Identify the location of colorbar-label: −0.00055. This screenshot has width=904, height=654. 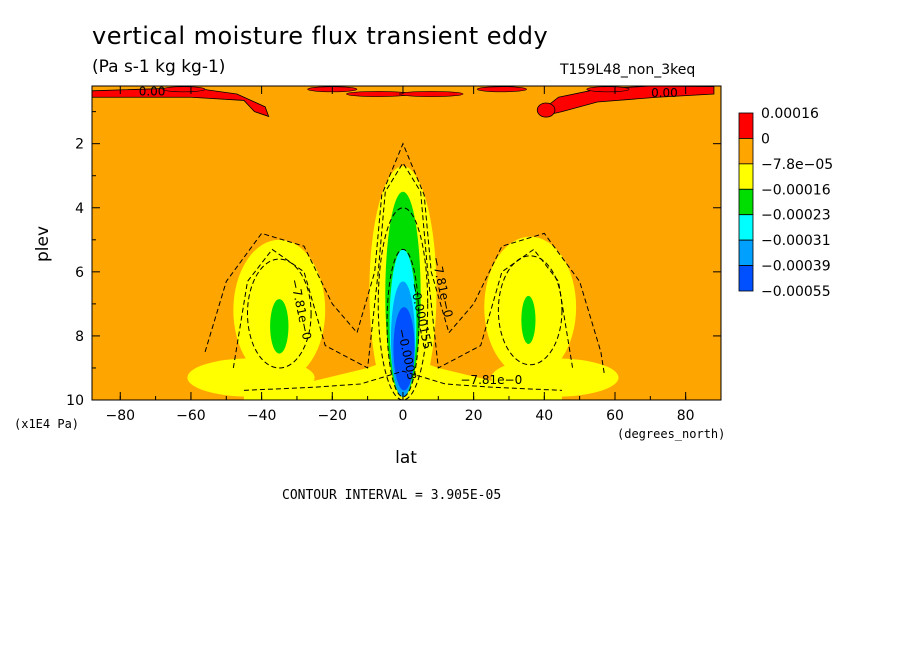
(796, 292).